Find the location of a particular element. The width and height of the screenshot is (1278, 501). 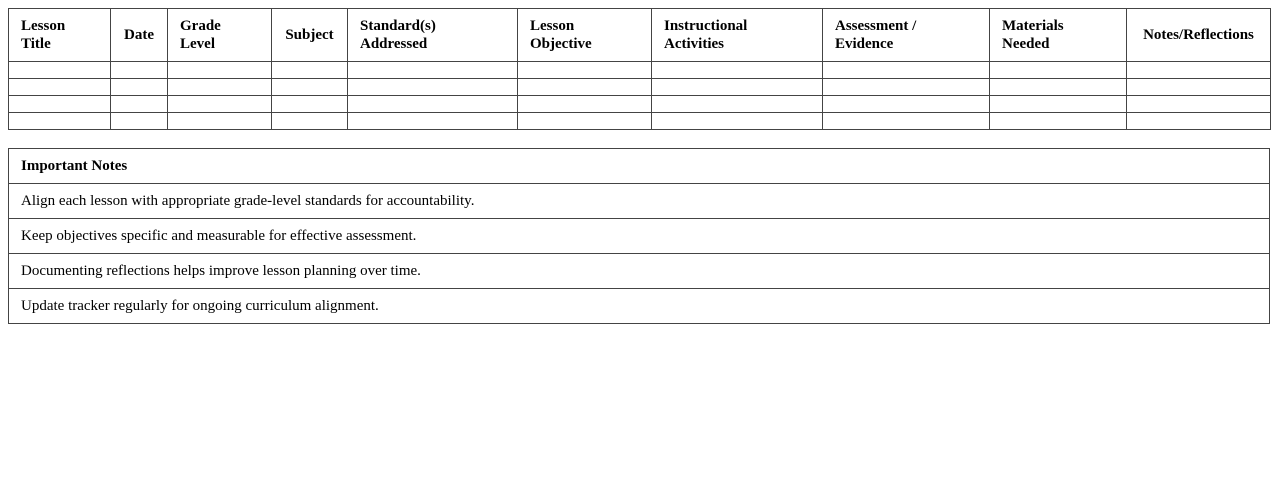

col-lesson-objective: Lesson Objective is located at coordinates (584, 35).